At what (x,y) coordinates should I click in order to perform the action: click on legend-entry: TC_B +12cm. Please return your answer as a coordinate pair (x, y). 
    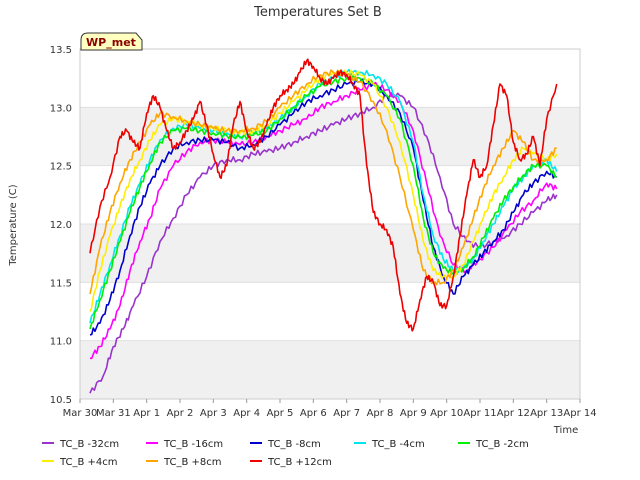
    Looking at the image, I should click on (299, 462).